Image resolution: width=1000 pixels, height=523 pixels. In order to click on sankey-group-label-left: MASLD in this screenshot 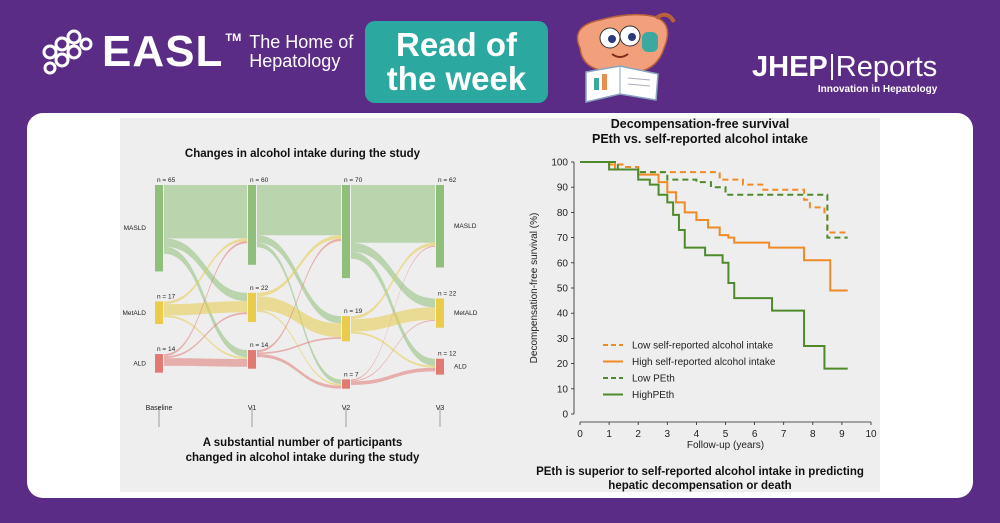, I will do `click(135, 228)`.